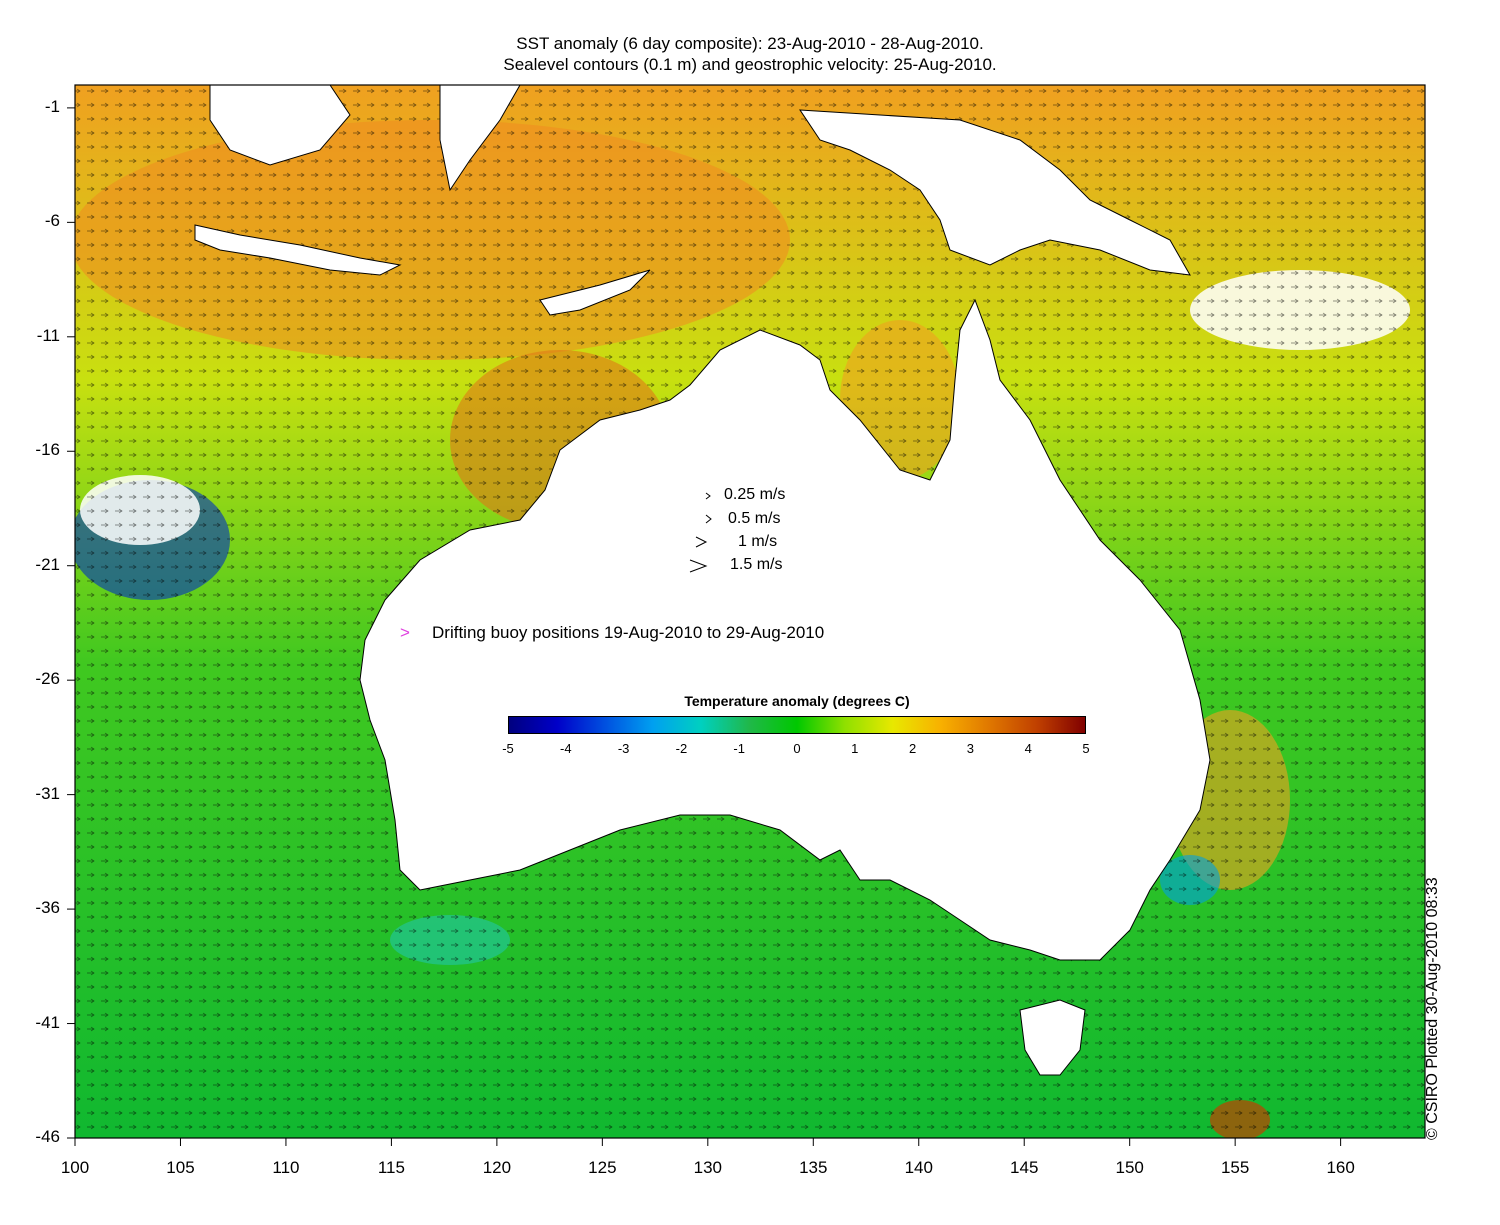  I want to click on sulawesi-landmass, so click(480, 138).